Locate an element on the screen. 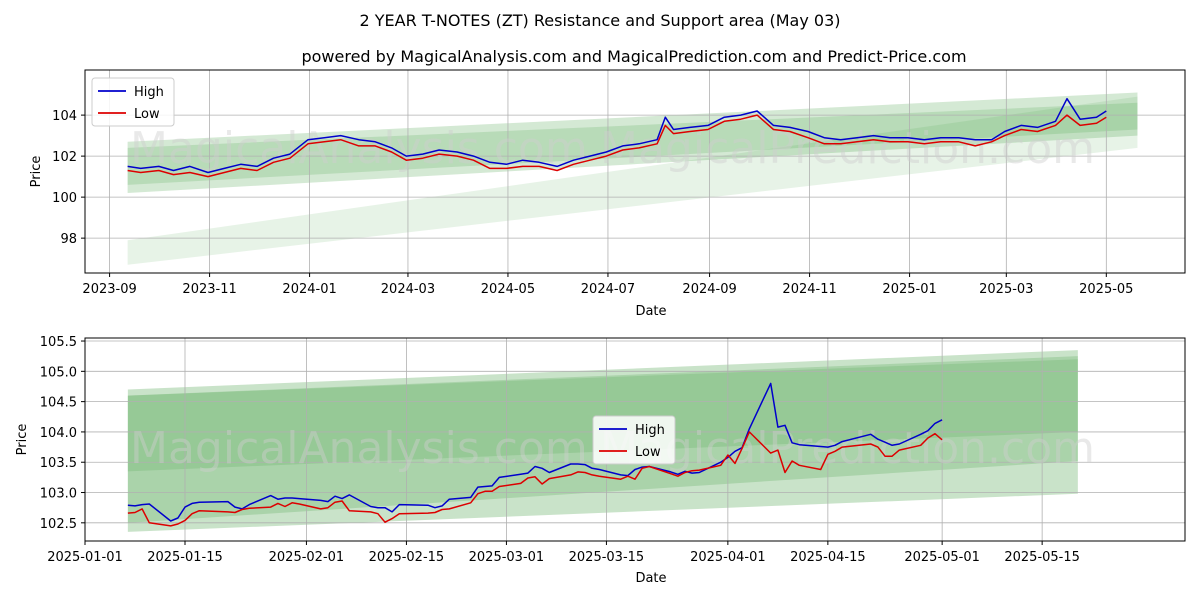  y-tick-label: 104.5 is located at coordinates (58, 403).